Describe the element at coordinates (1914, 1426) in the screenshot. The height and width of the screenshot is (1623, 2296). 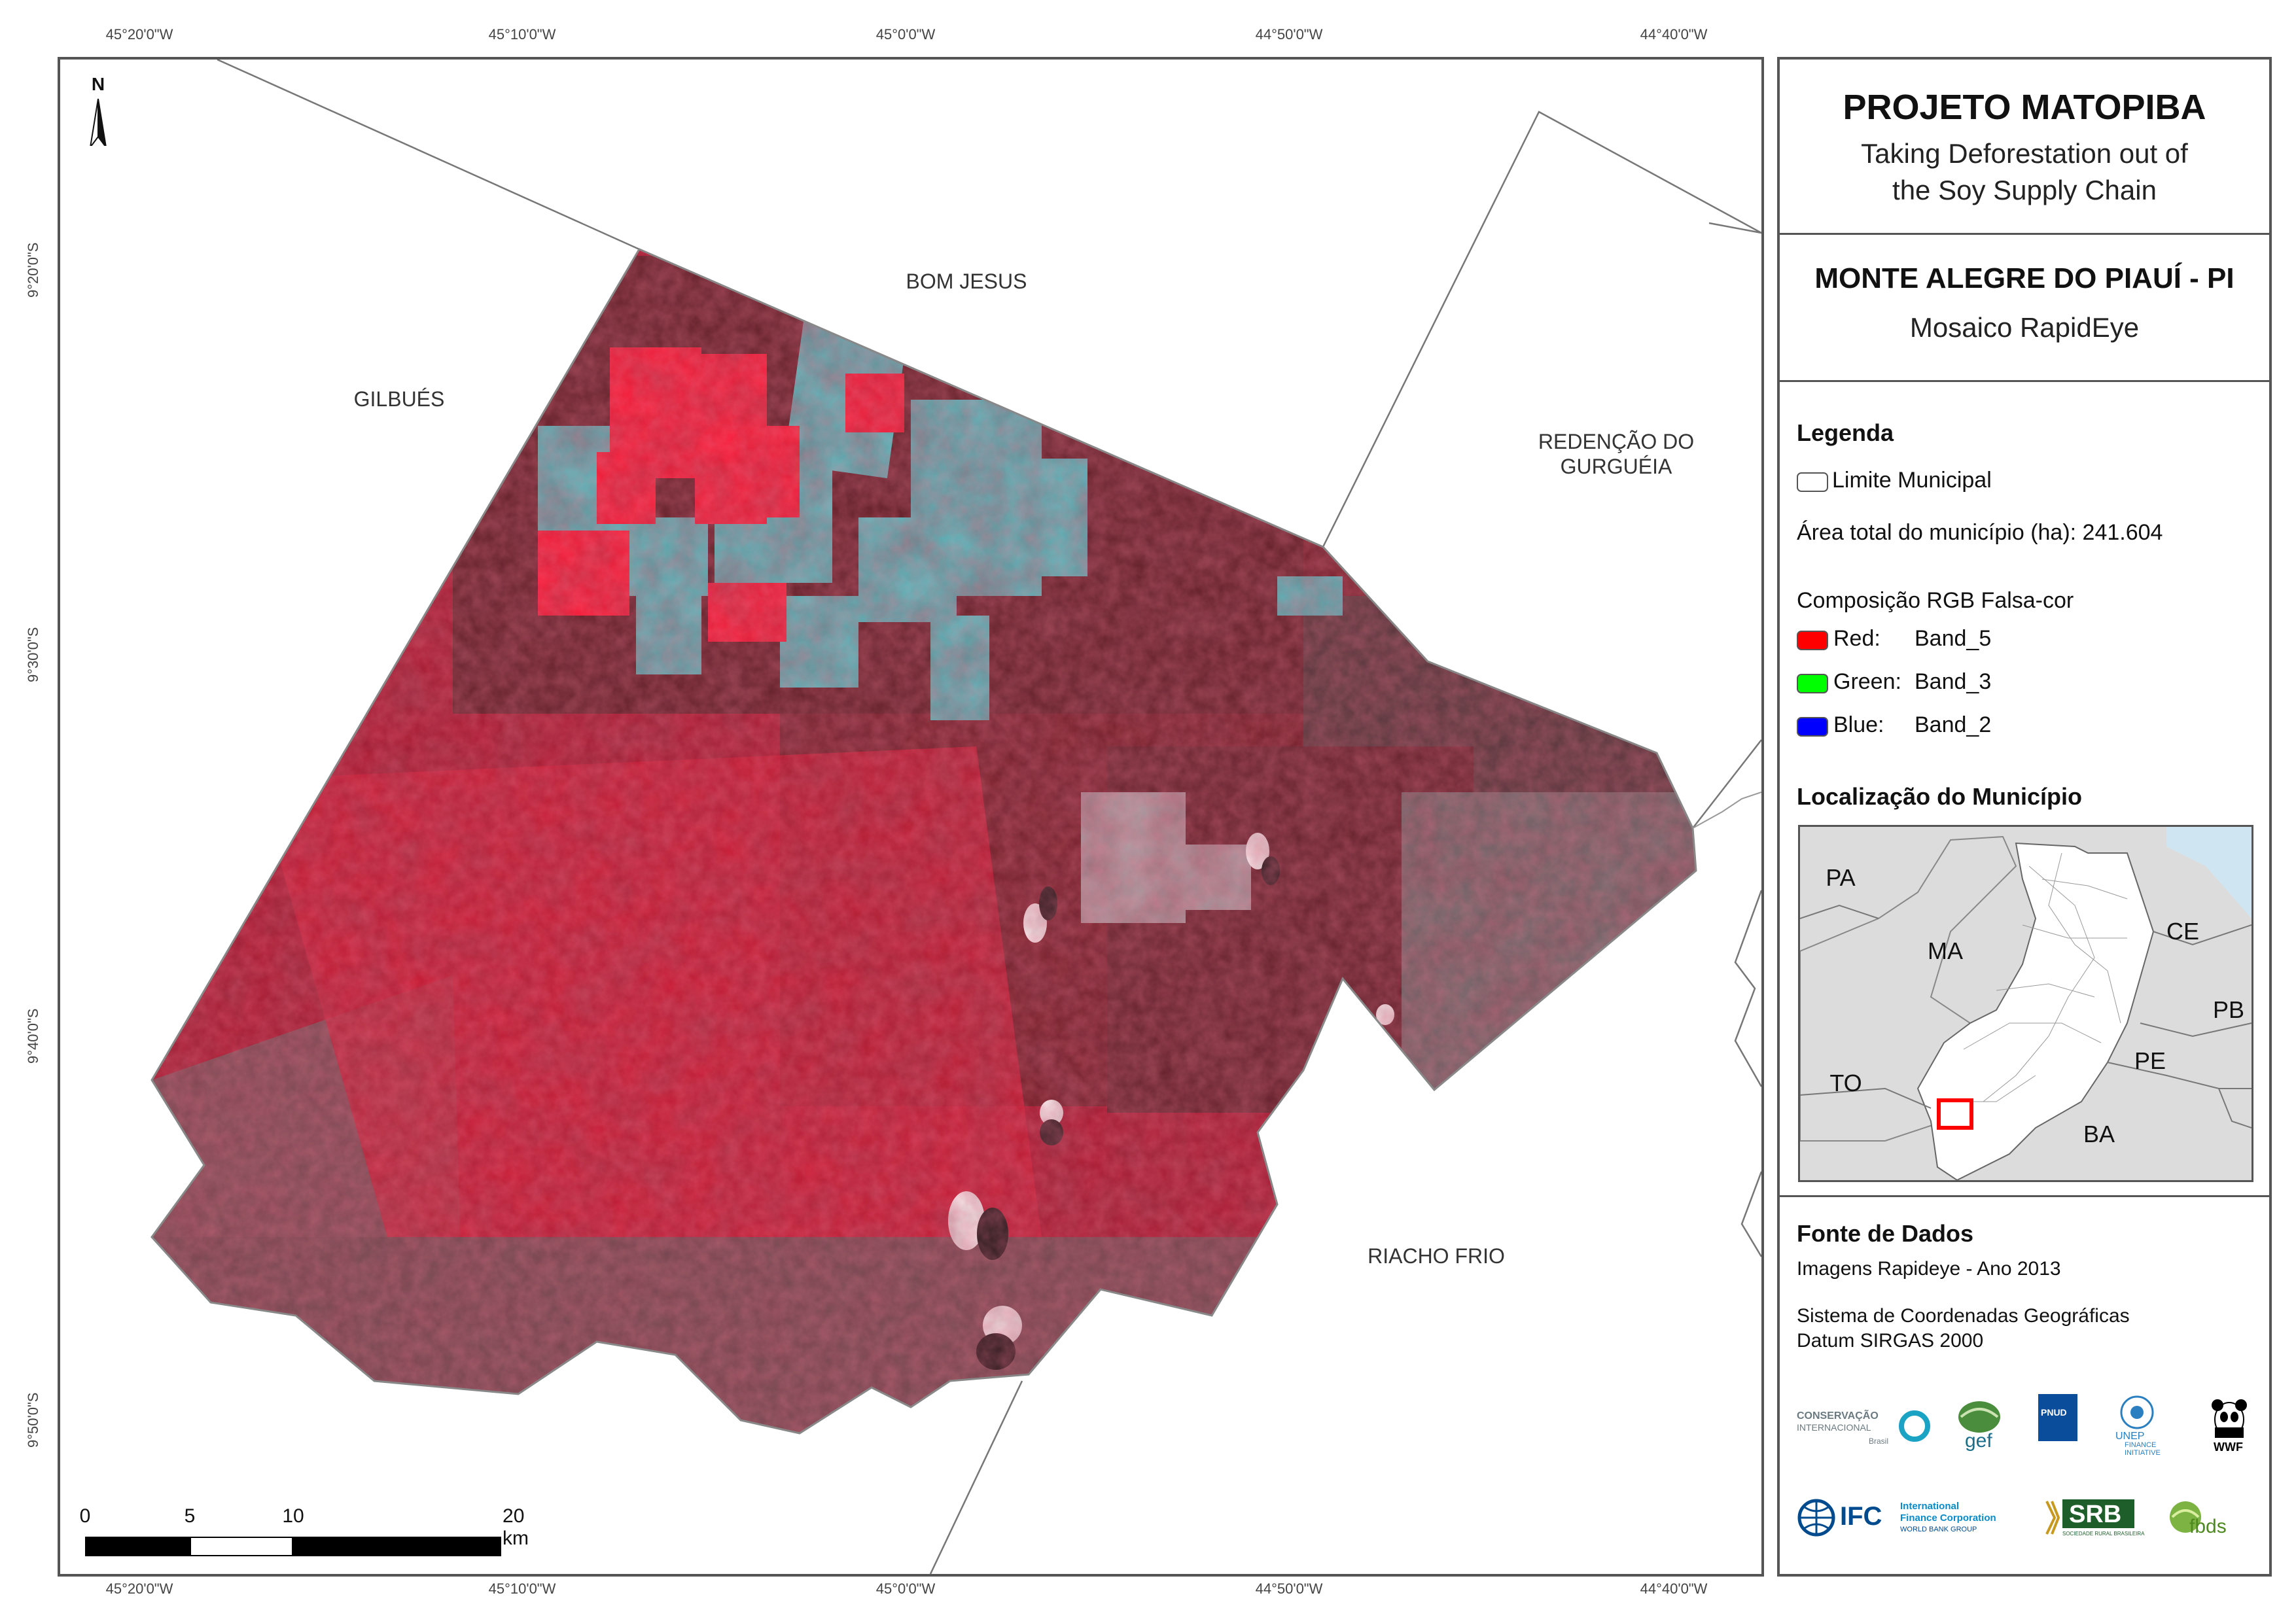
I see `ci-circle-icon` at that location.